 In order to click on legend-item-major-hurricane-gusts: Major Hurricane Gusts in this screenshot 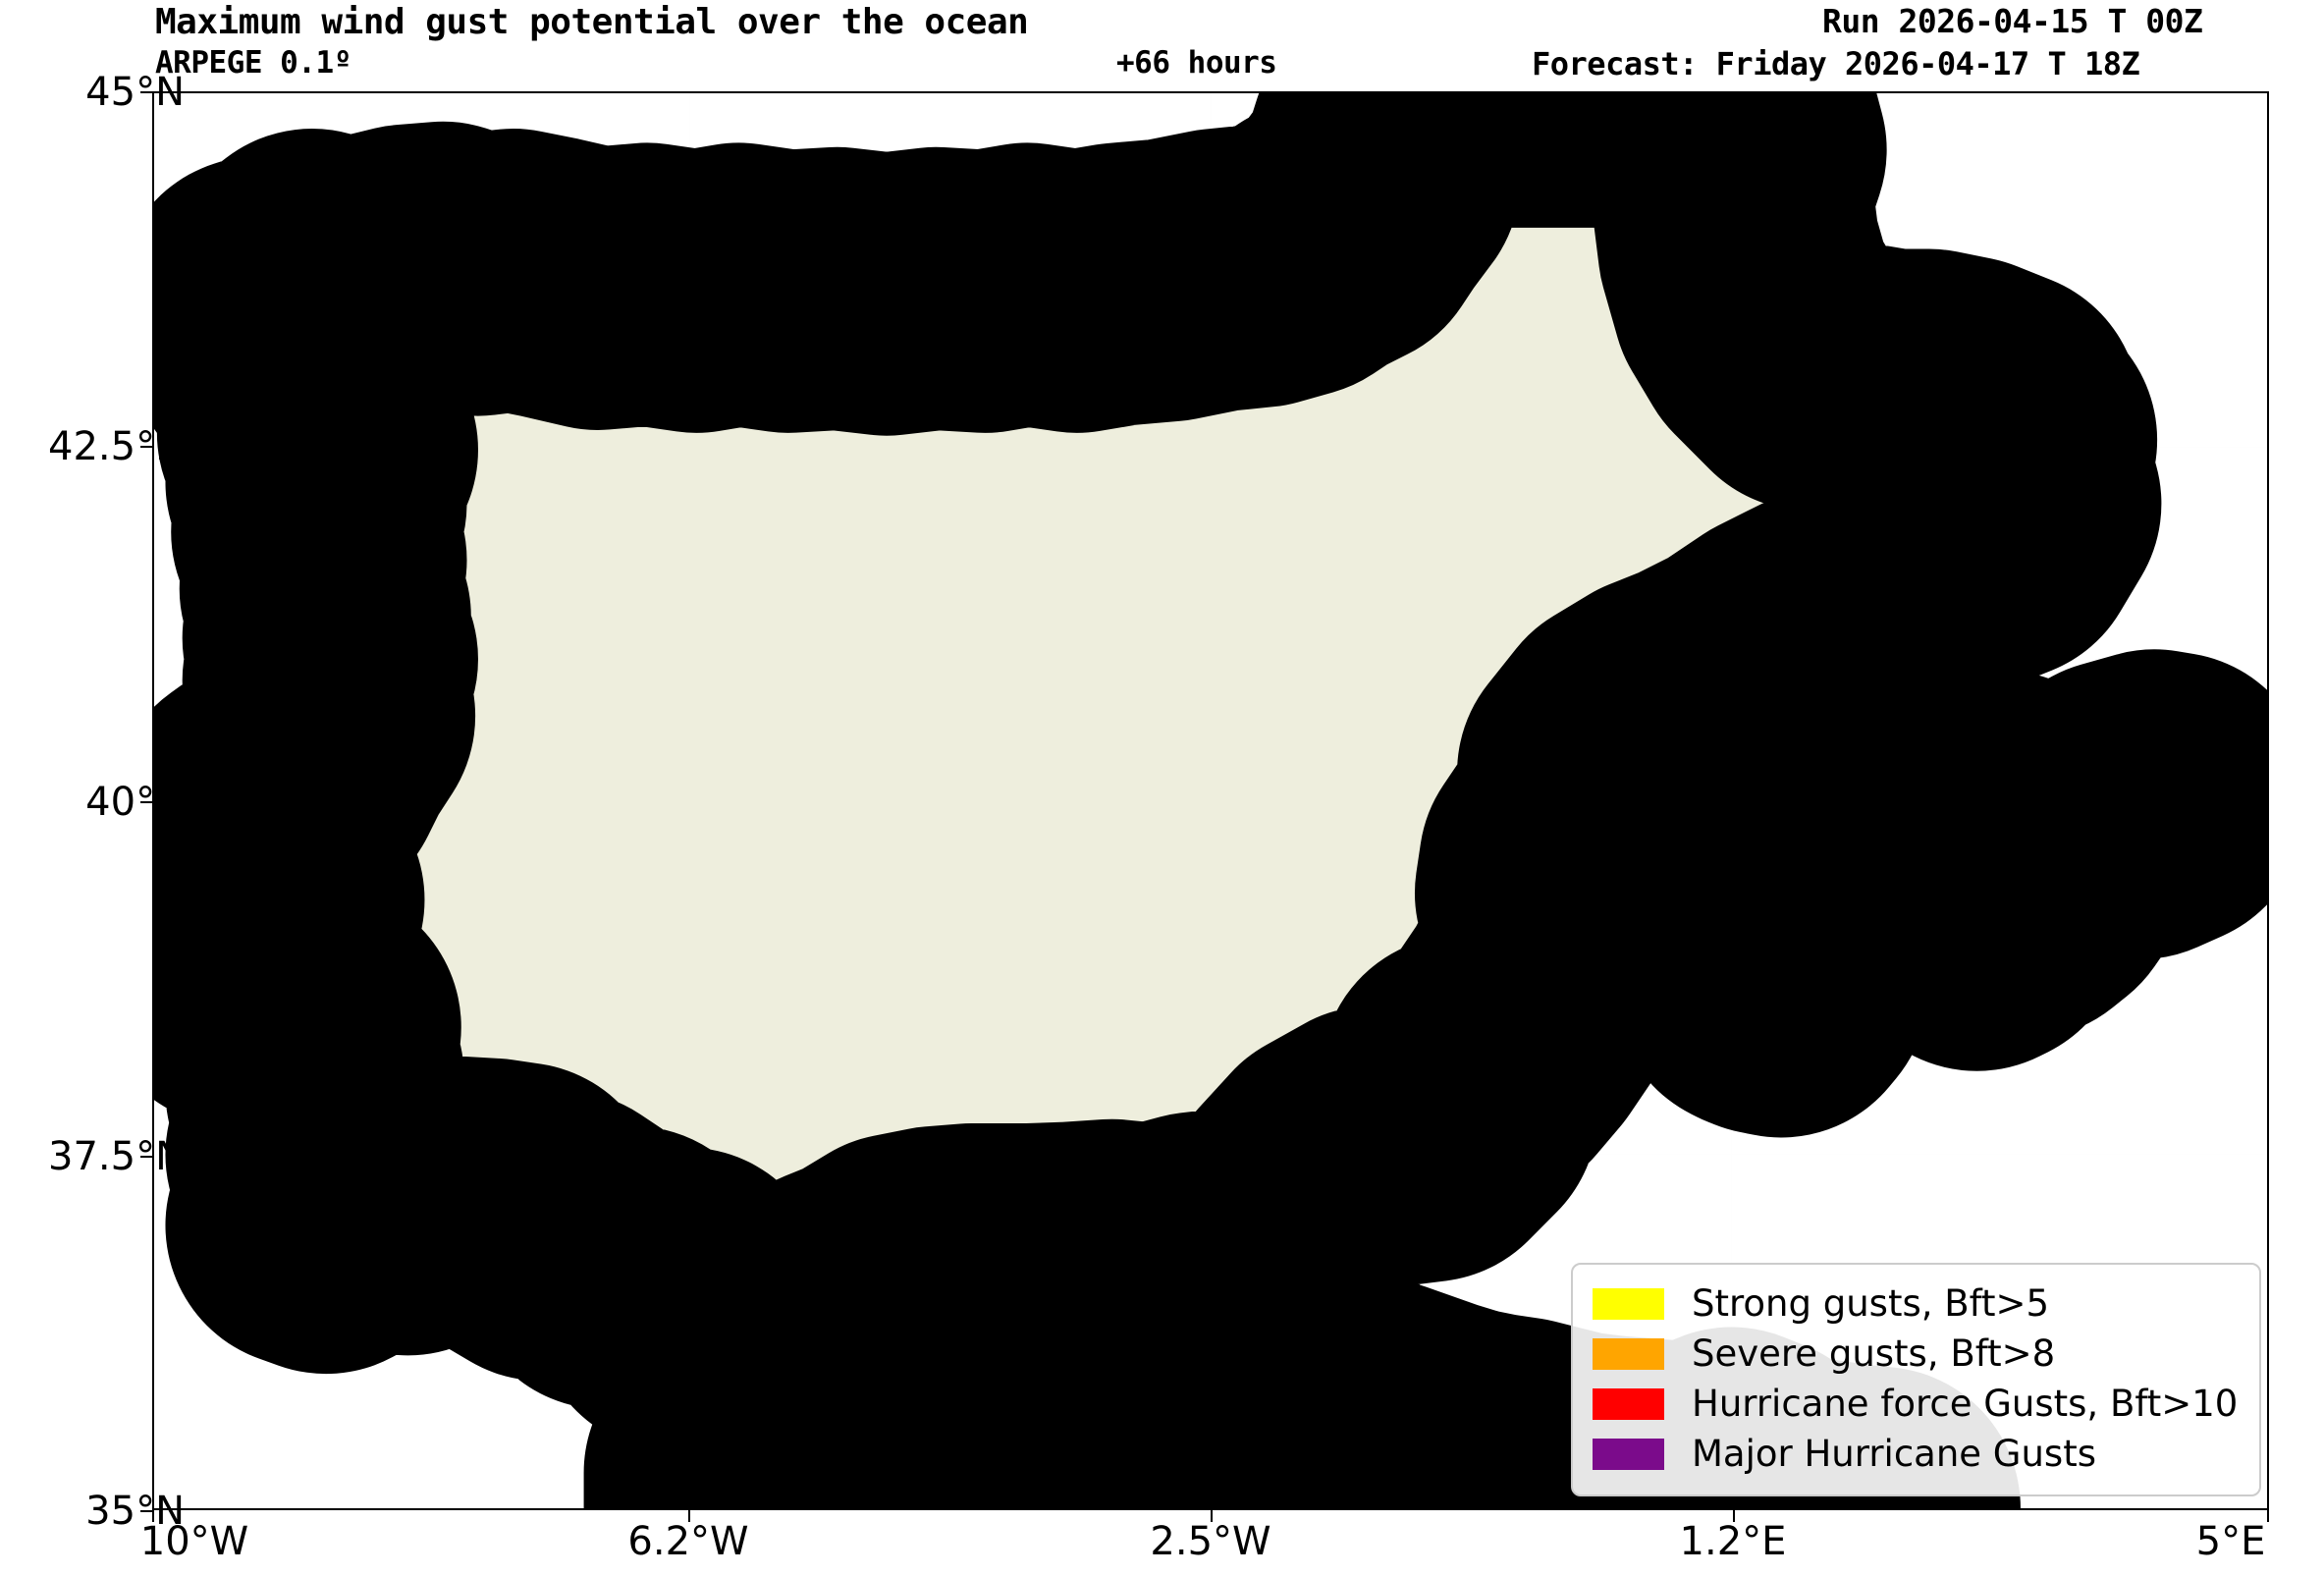, I will do `click(1917, 1454)`.